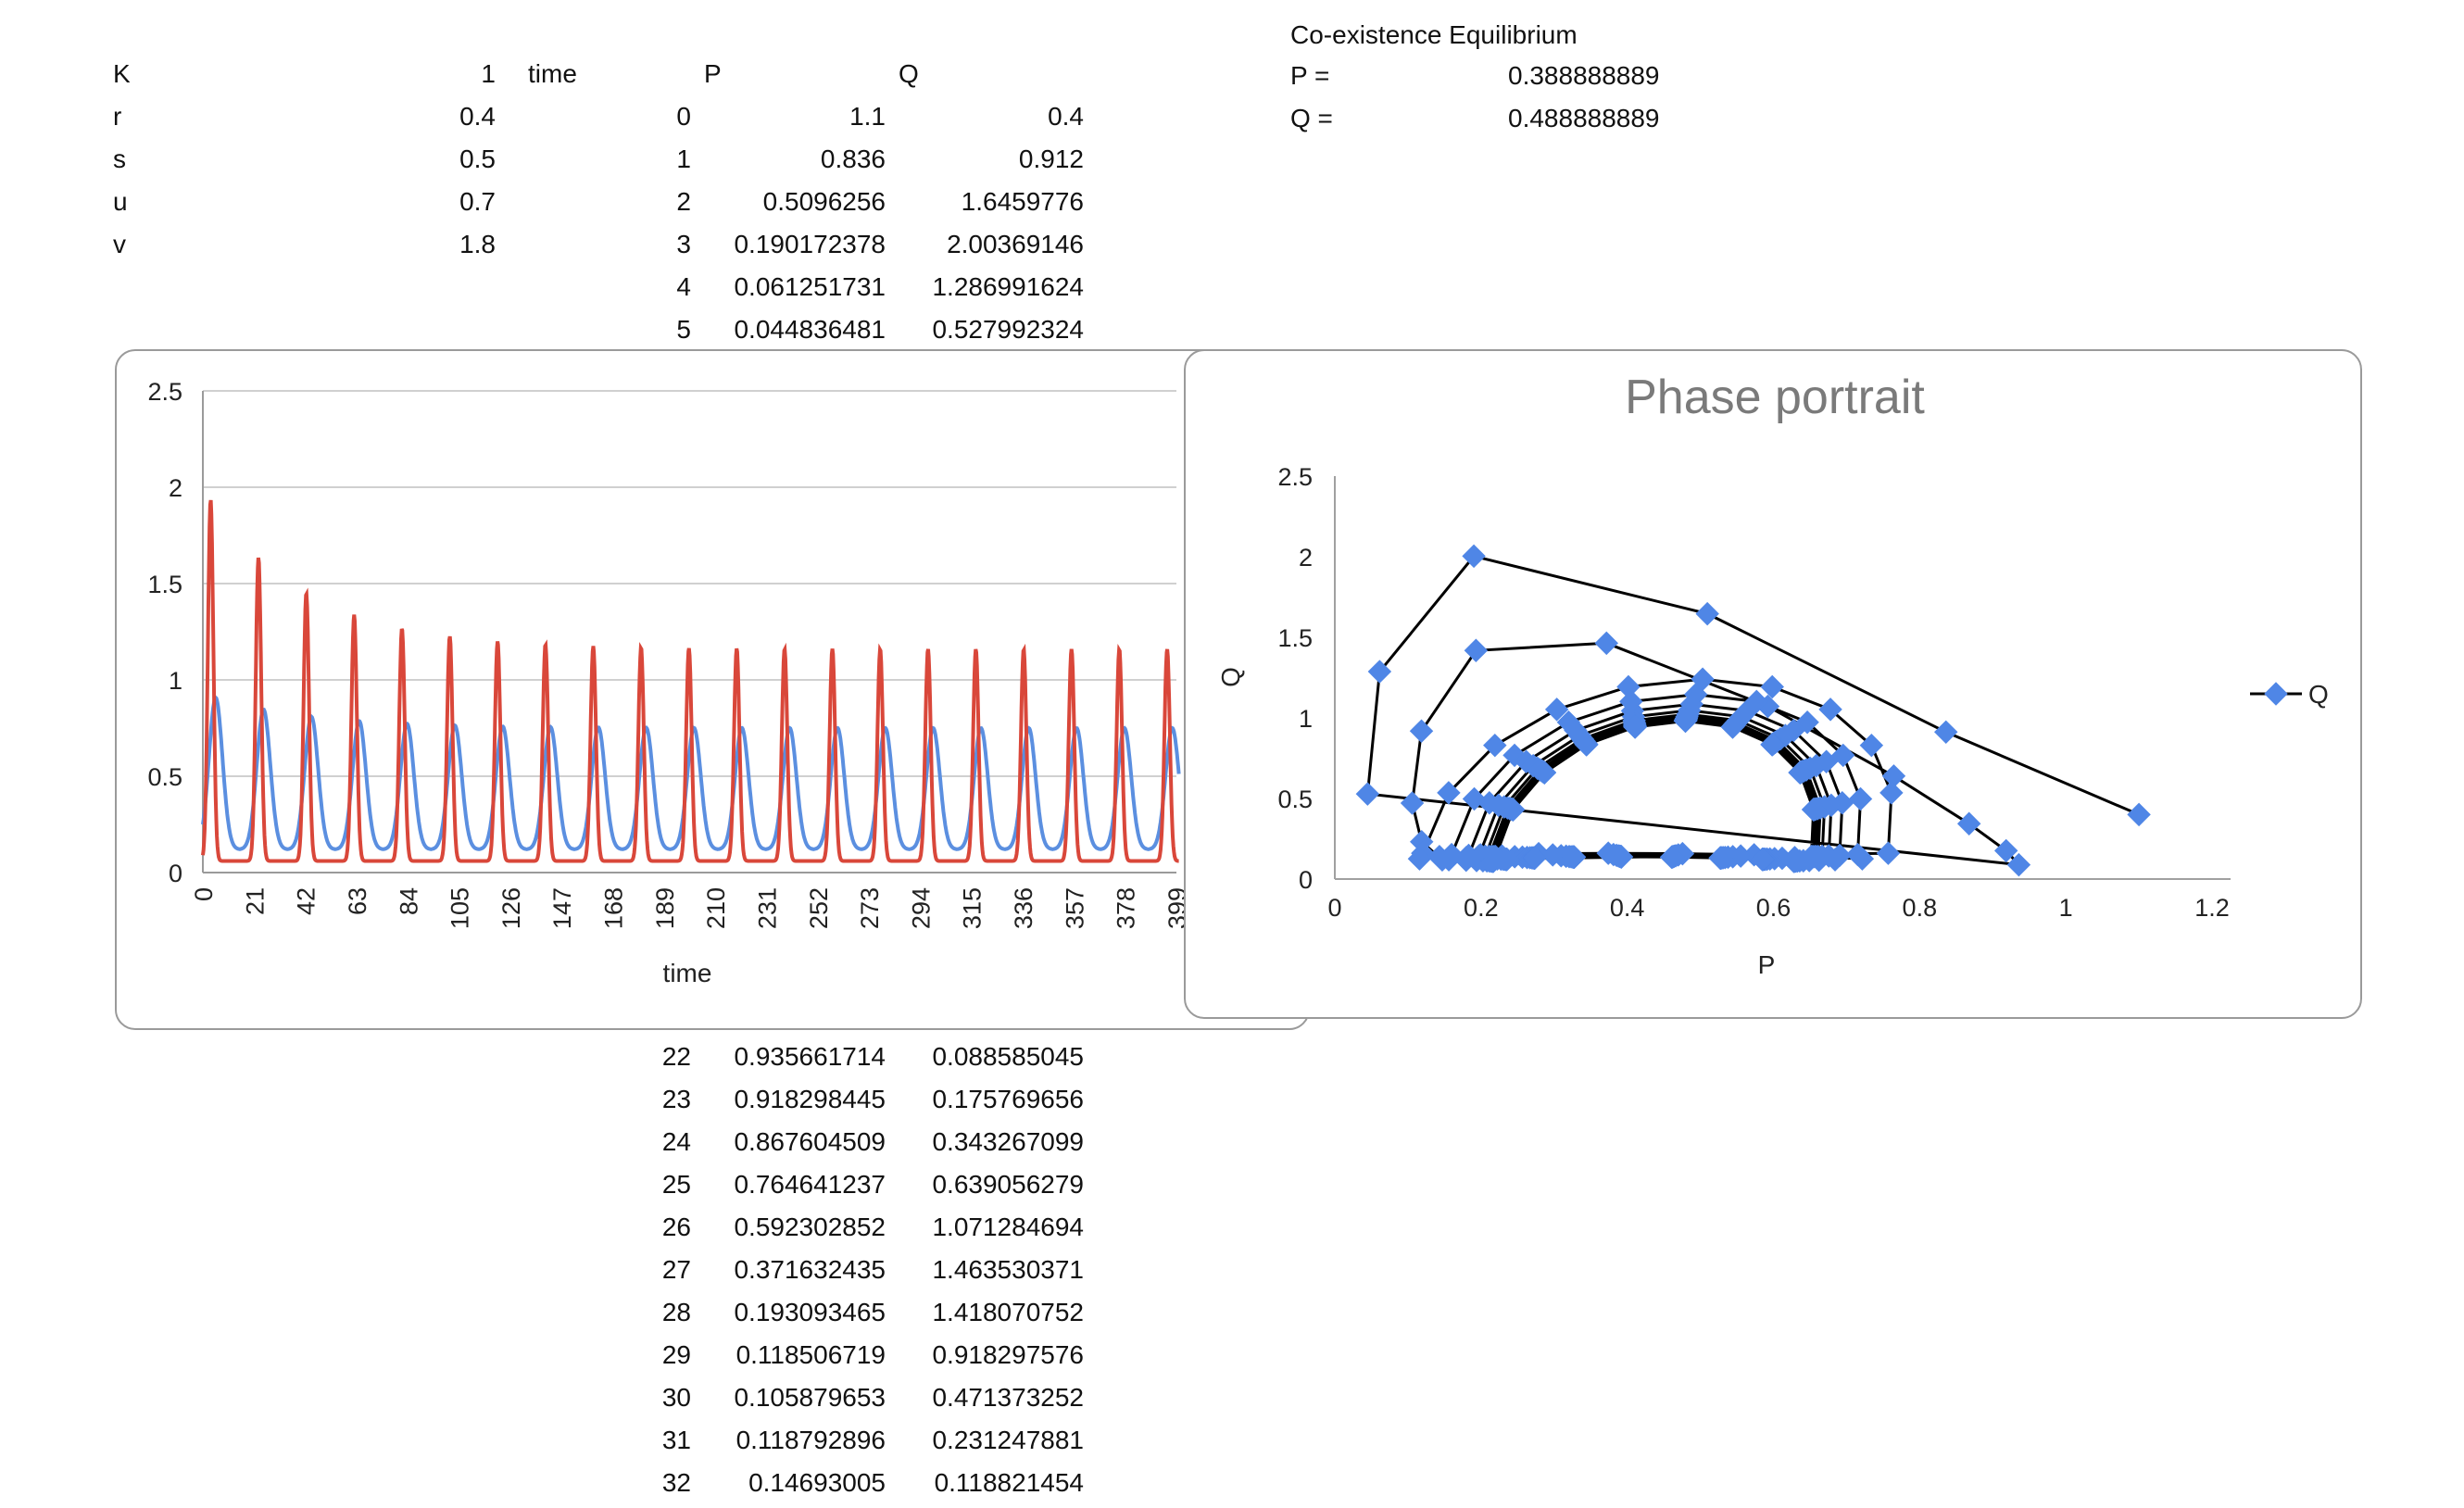  I want to click on x-tick-label: 0, so click(1334, 908).